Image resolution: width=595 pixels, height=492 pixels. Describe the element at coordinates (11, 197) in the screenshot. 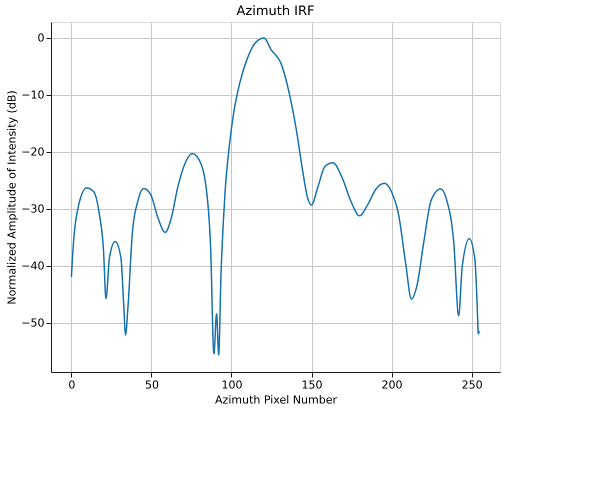

I see `y-axis-title: Normalized Amplitude of Intensity (dB)` at that location.